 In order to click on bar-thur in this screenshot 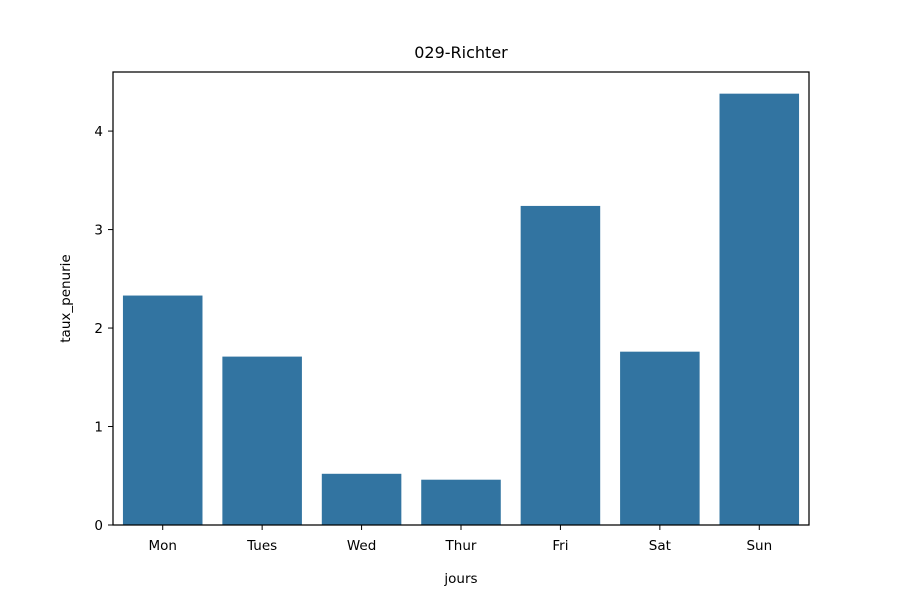, I will do `click(461, 502)`.